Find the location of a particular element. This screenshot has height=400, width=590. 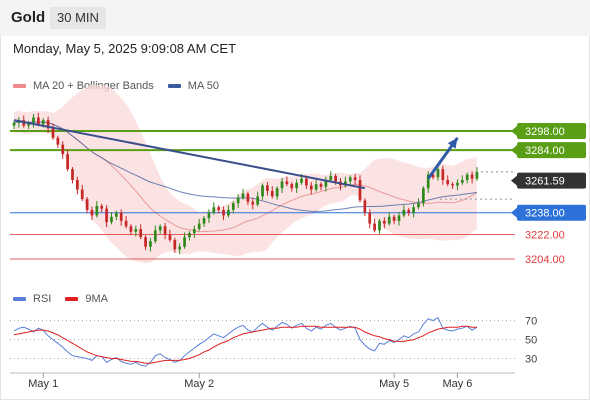

rsi-ma-line is located at coordinates (245, 344).